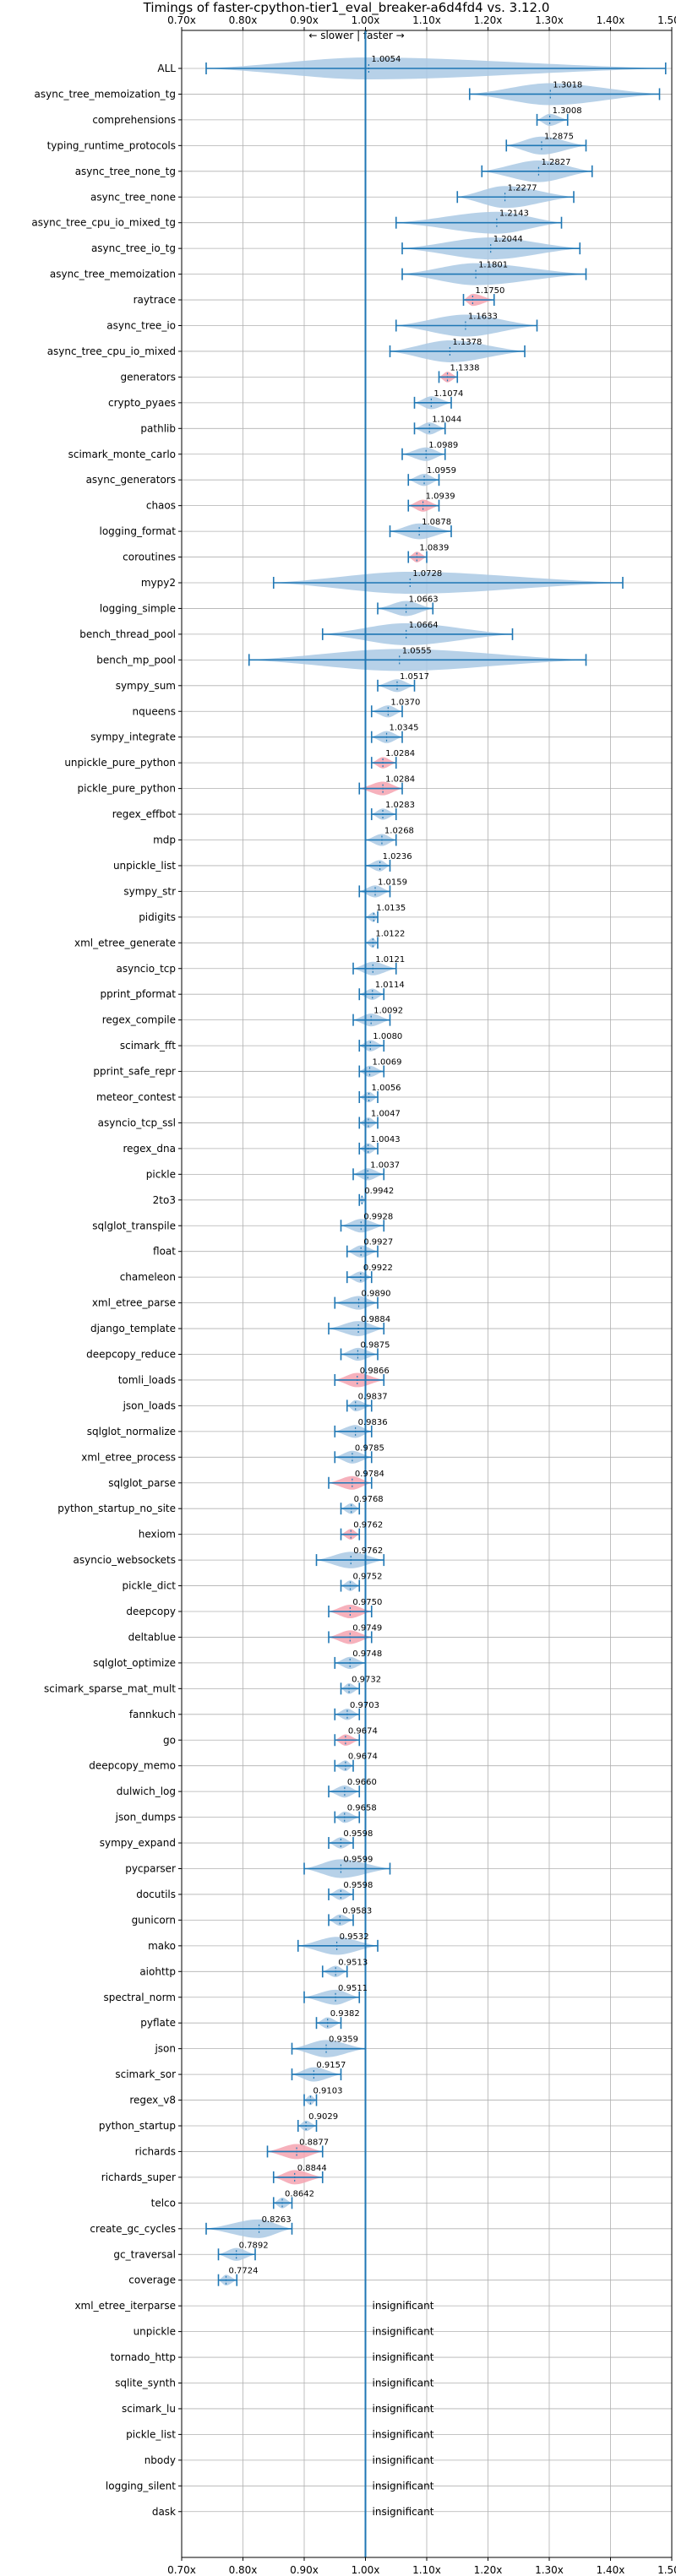 The width and height of the screenshot is (676, 2576). Describe the element at coordinates (368, 1551) in the screenshot. I see `value-label: 0.9762` at that location.